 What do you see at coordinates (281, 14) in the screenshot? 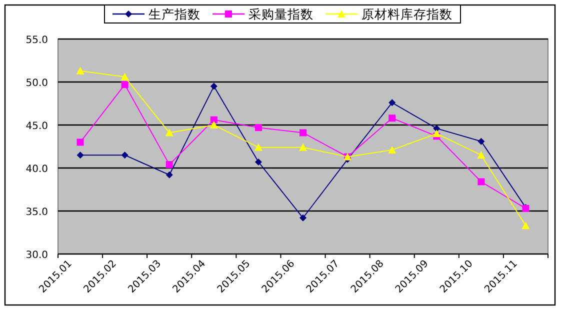
I see `legend-label: 采购量指数` at bounding box center [281, 14].